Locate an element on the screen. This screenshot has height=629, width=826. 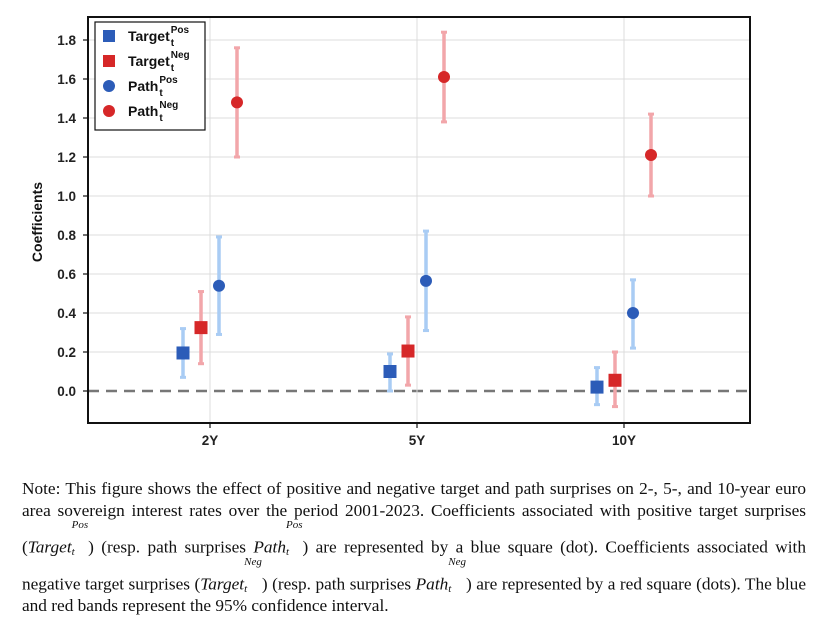
y-tick-label: 1.2 is located at coordinates (66, 157).